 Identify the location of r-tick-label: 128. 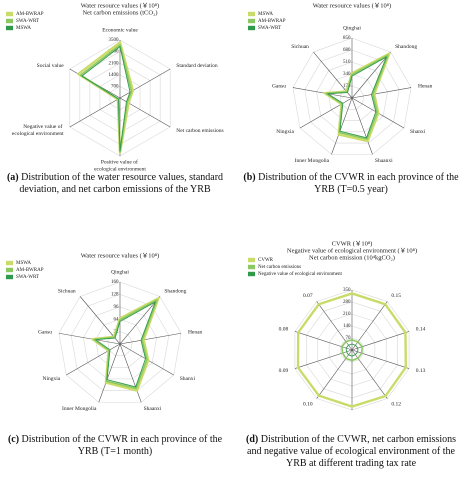
(115, 295).